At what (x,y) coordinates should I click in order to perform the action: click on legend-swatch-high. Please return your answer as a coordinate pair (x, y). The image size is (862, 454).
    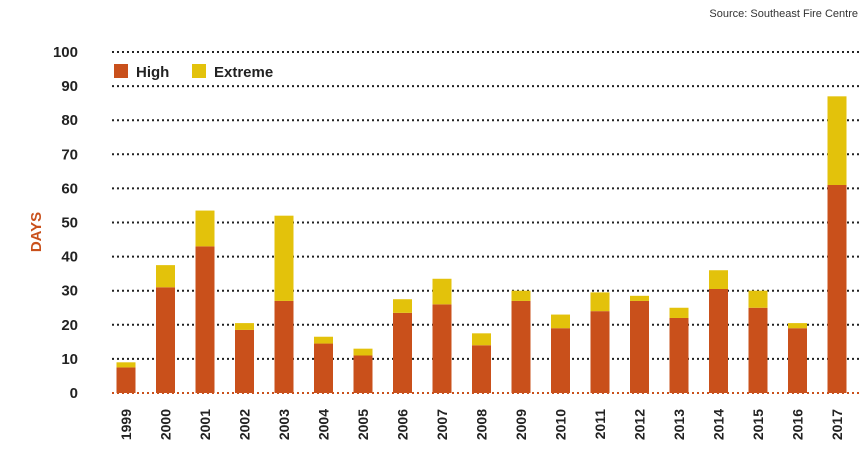
    Looking at the image, I should click on (121, 71).